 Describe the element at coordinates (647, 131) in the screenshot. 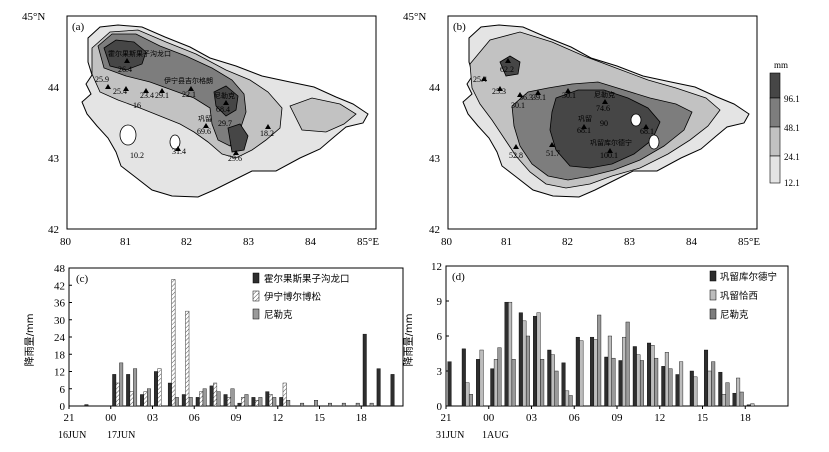

I see `station-b-12-value: 68.1` at that location.